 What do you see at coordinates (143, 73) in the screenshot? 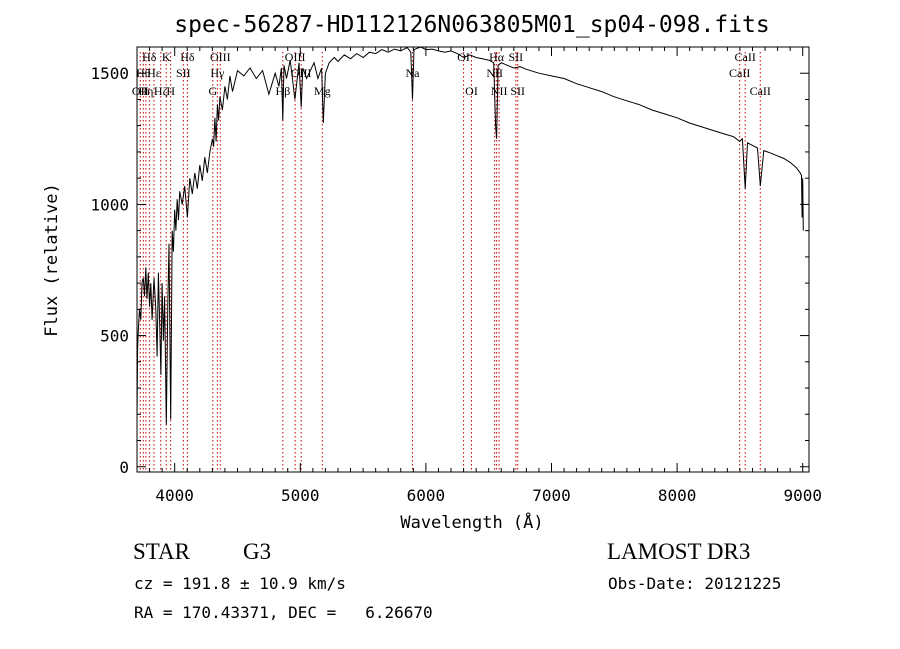
I see `line-label: Hθ` at bounding box center [143, 73].